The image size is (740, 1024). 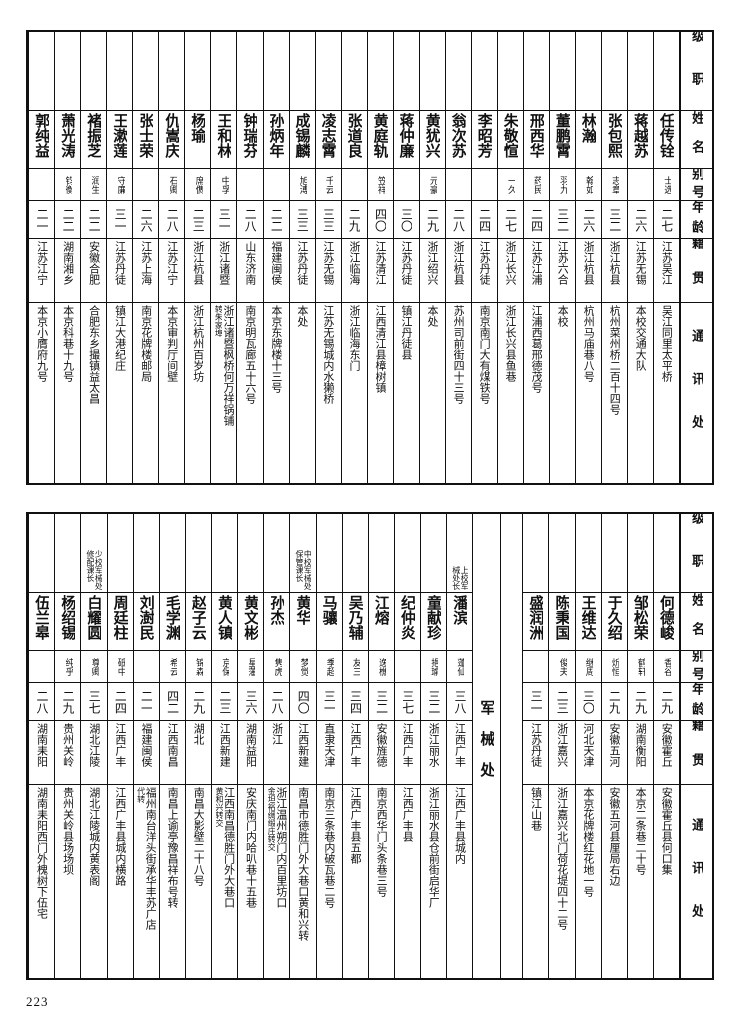 What do you see at coordinates (146, 270) in the screenshot?
I see `cell-native-place: 江苏上海` at bounding box center [146, 270].